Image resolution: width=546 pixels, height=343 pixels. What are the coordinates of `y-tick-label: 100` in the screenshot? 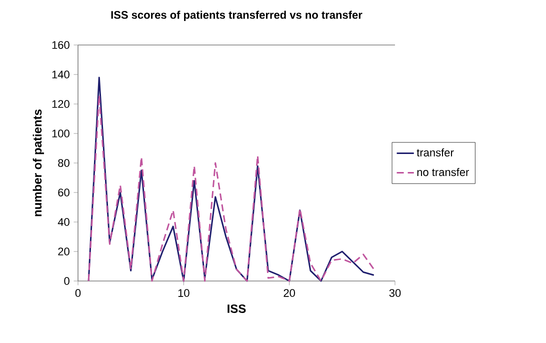 It's located at (61, 134).